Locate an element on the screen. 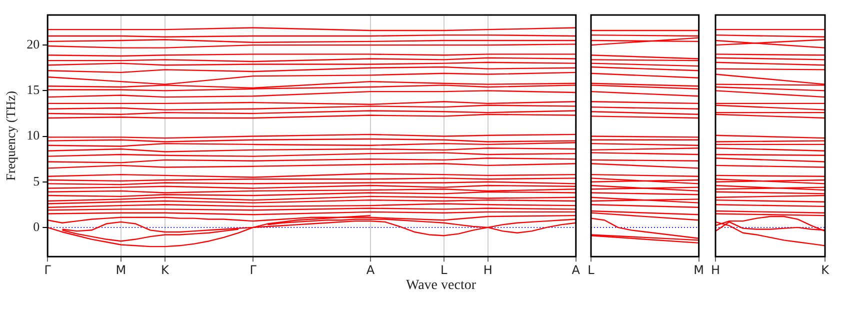  y-tick-label: 10 is located at coordinates (33, 135).